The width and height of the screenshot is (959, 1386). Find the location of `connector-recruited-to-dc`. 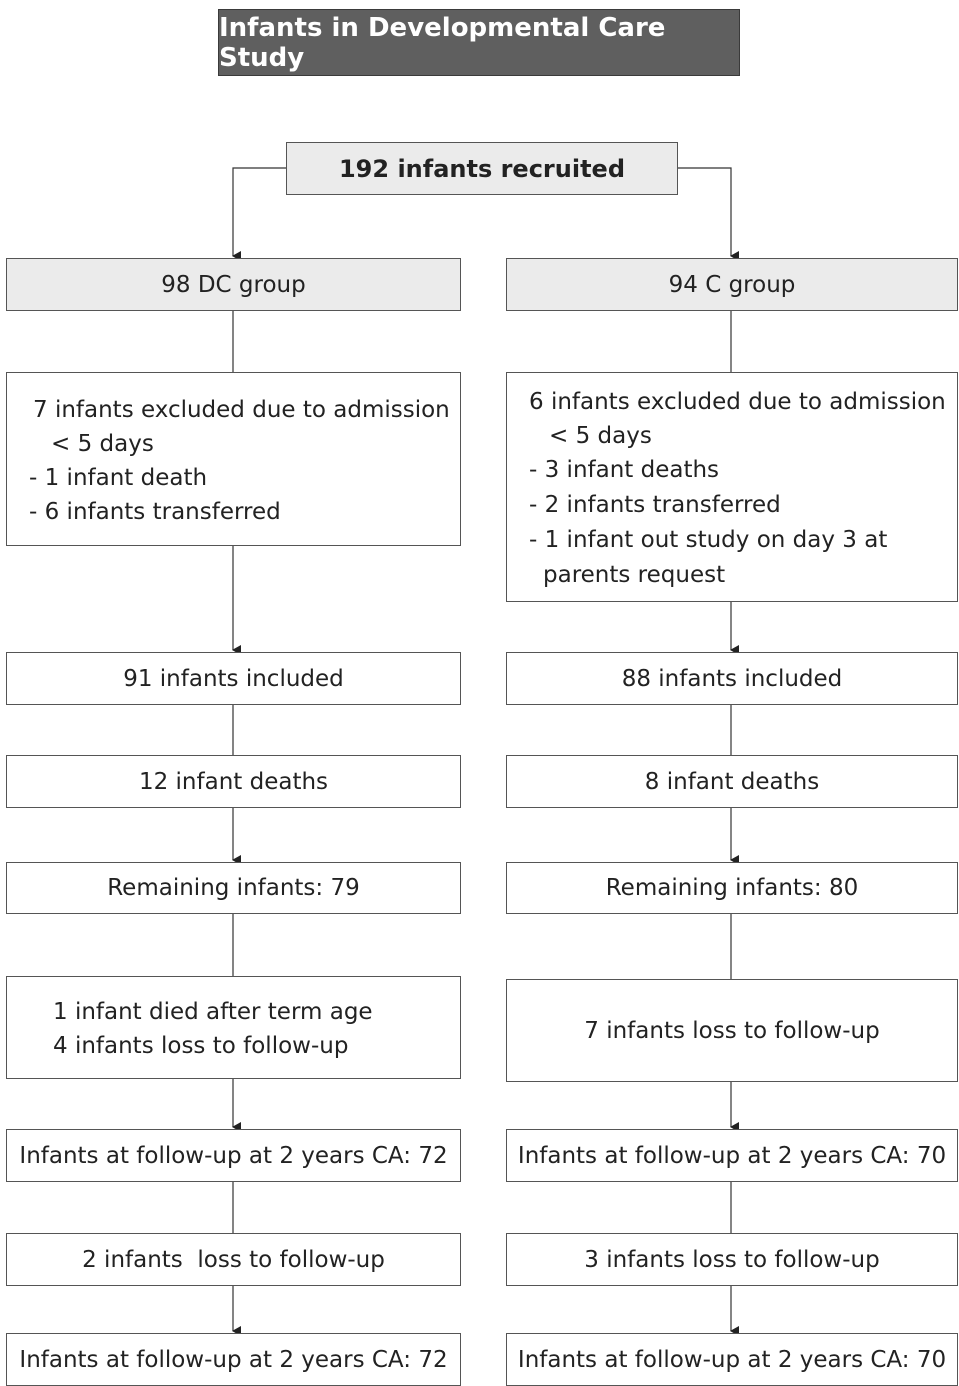

connector-recruited-to-dc is located at coordinates (259, 214).